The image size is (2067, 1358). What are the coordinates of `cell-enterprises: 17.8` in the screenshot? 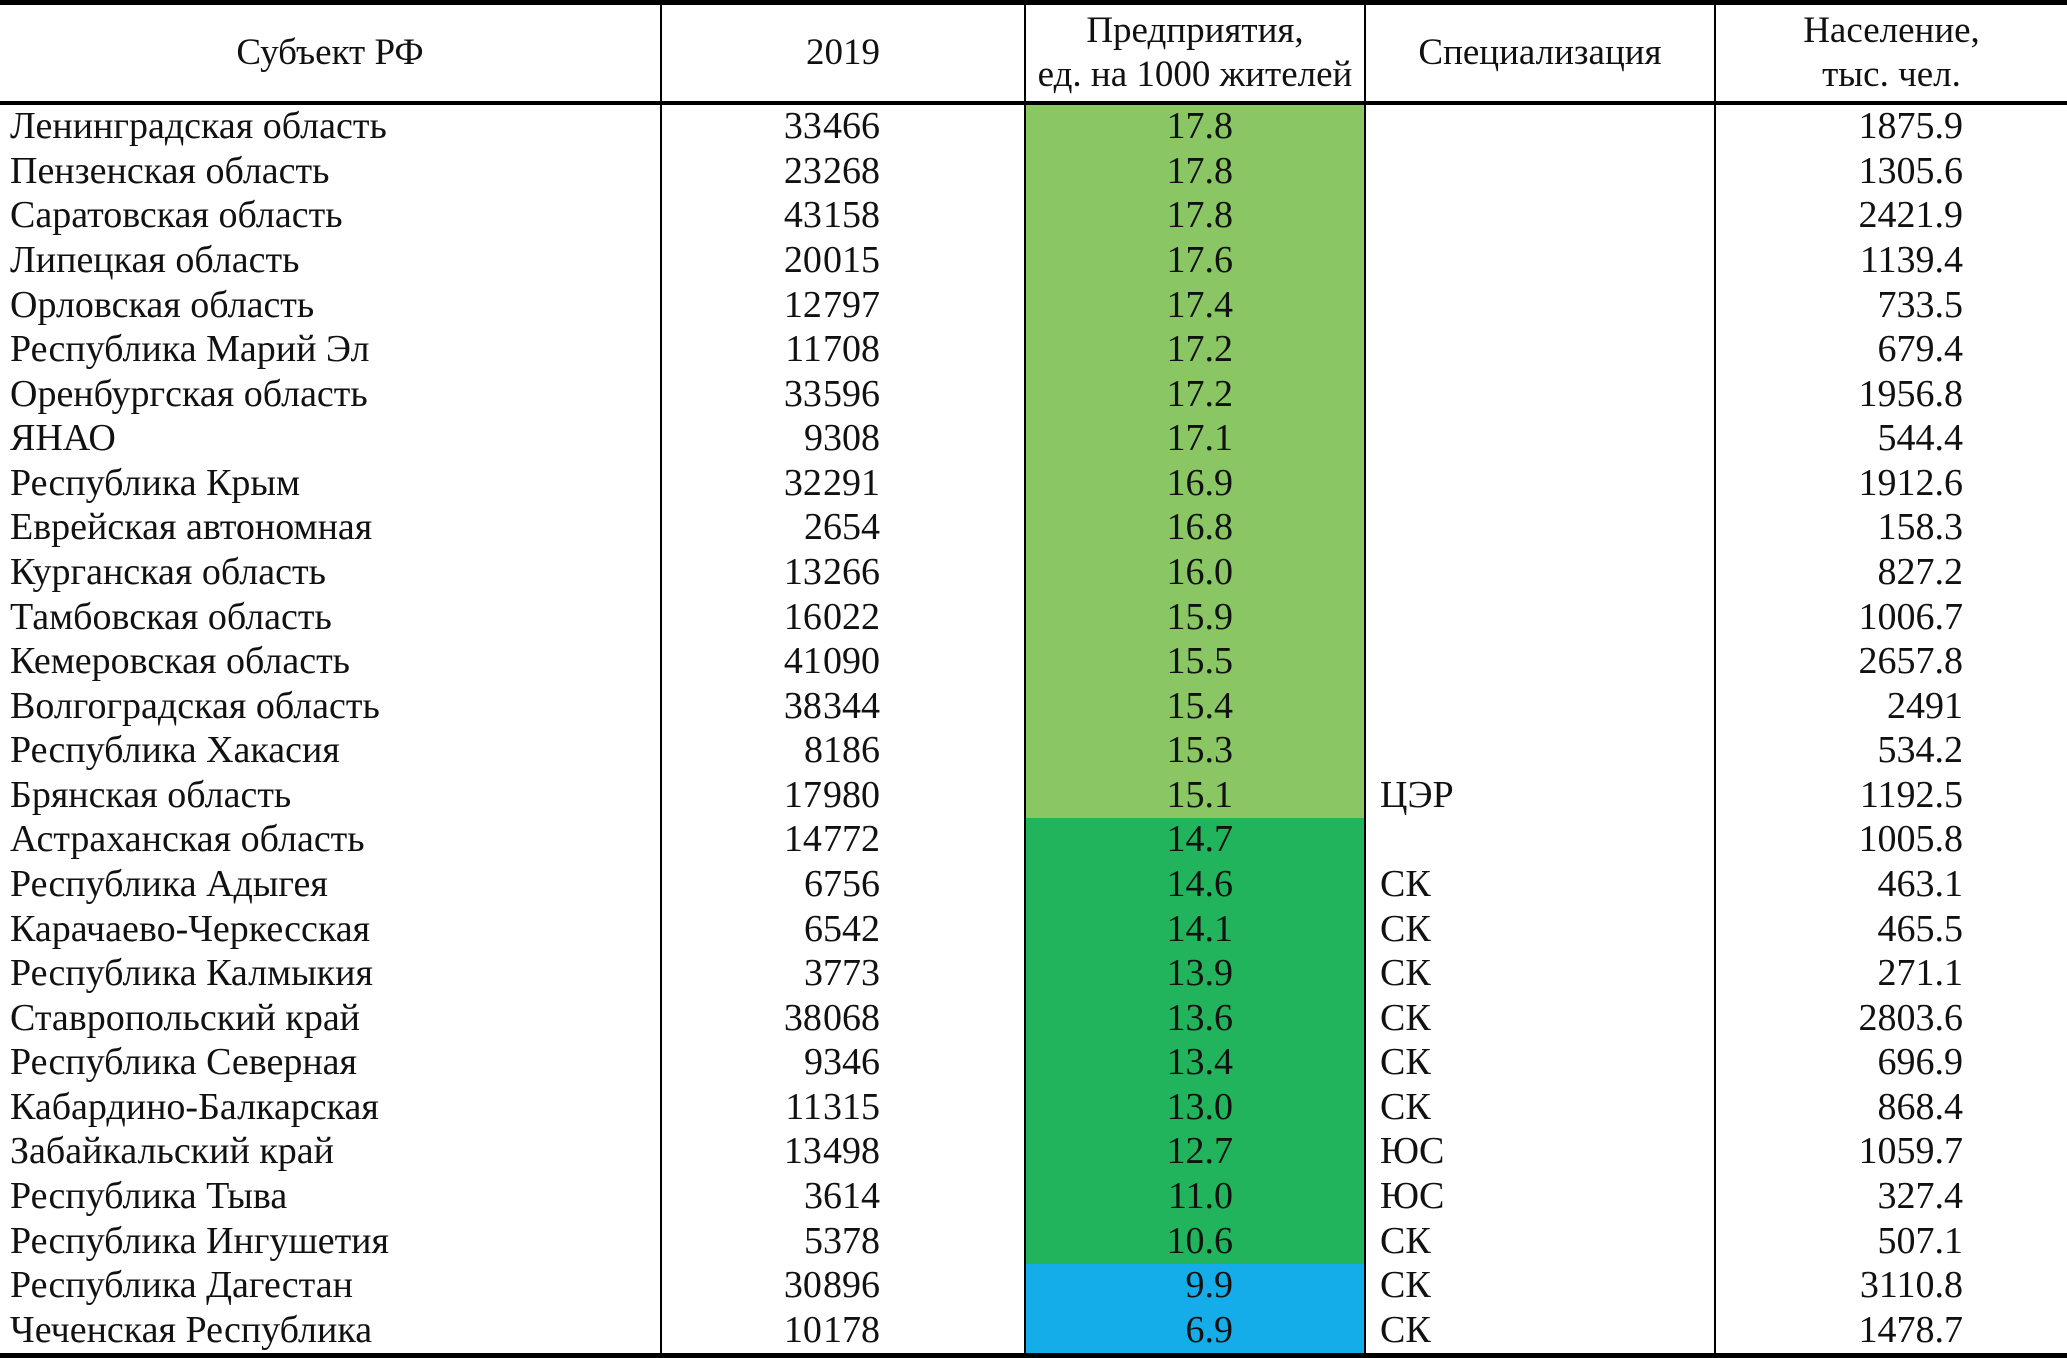 It's located at (1194, 172).